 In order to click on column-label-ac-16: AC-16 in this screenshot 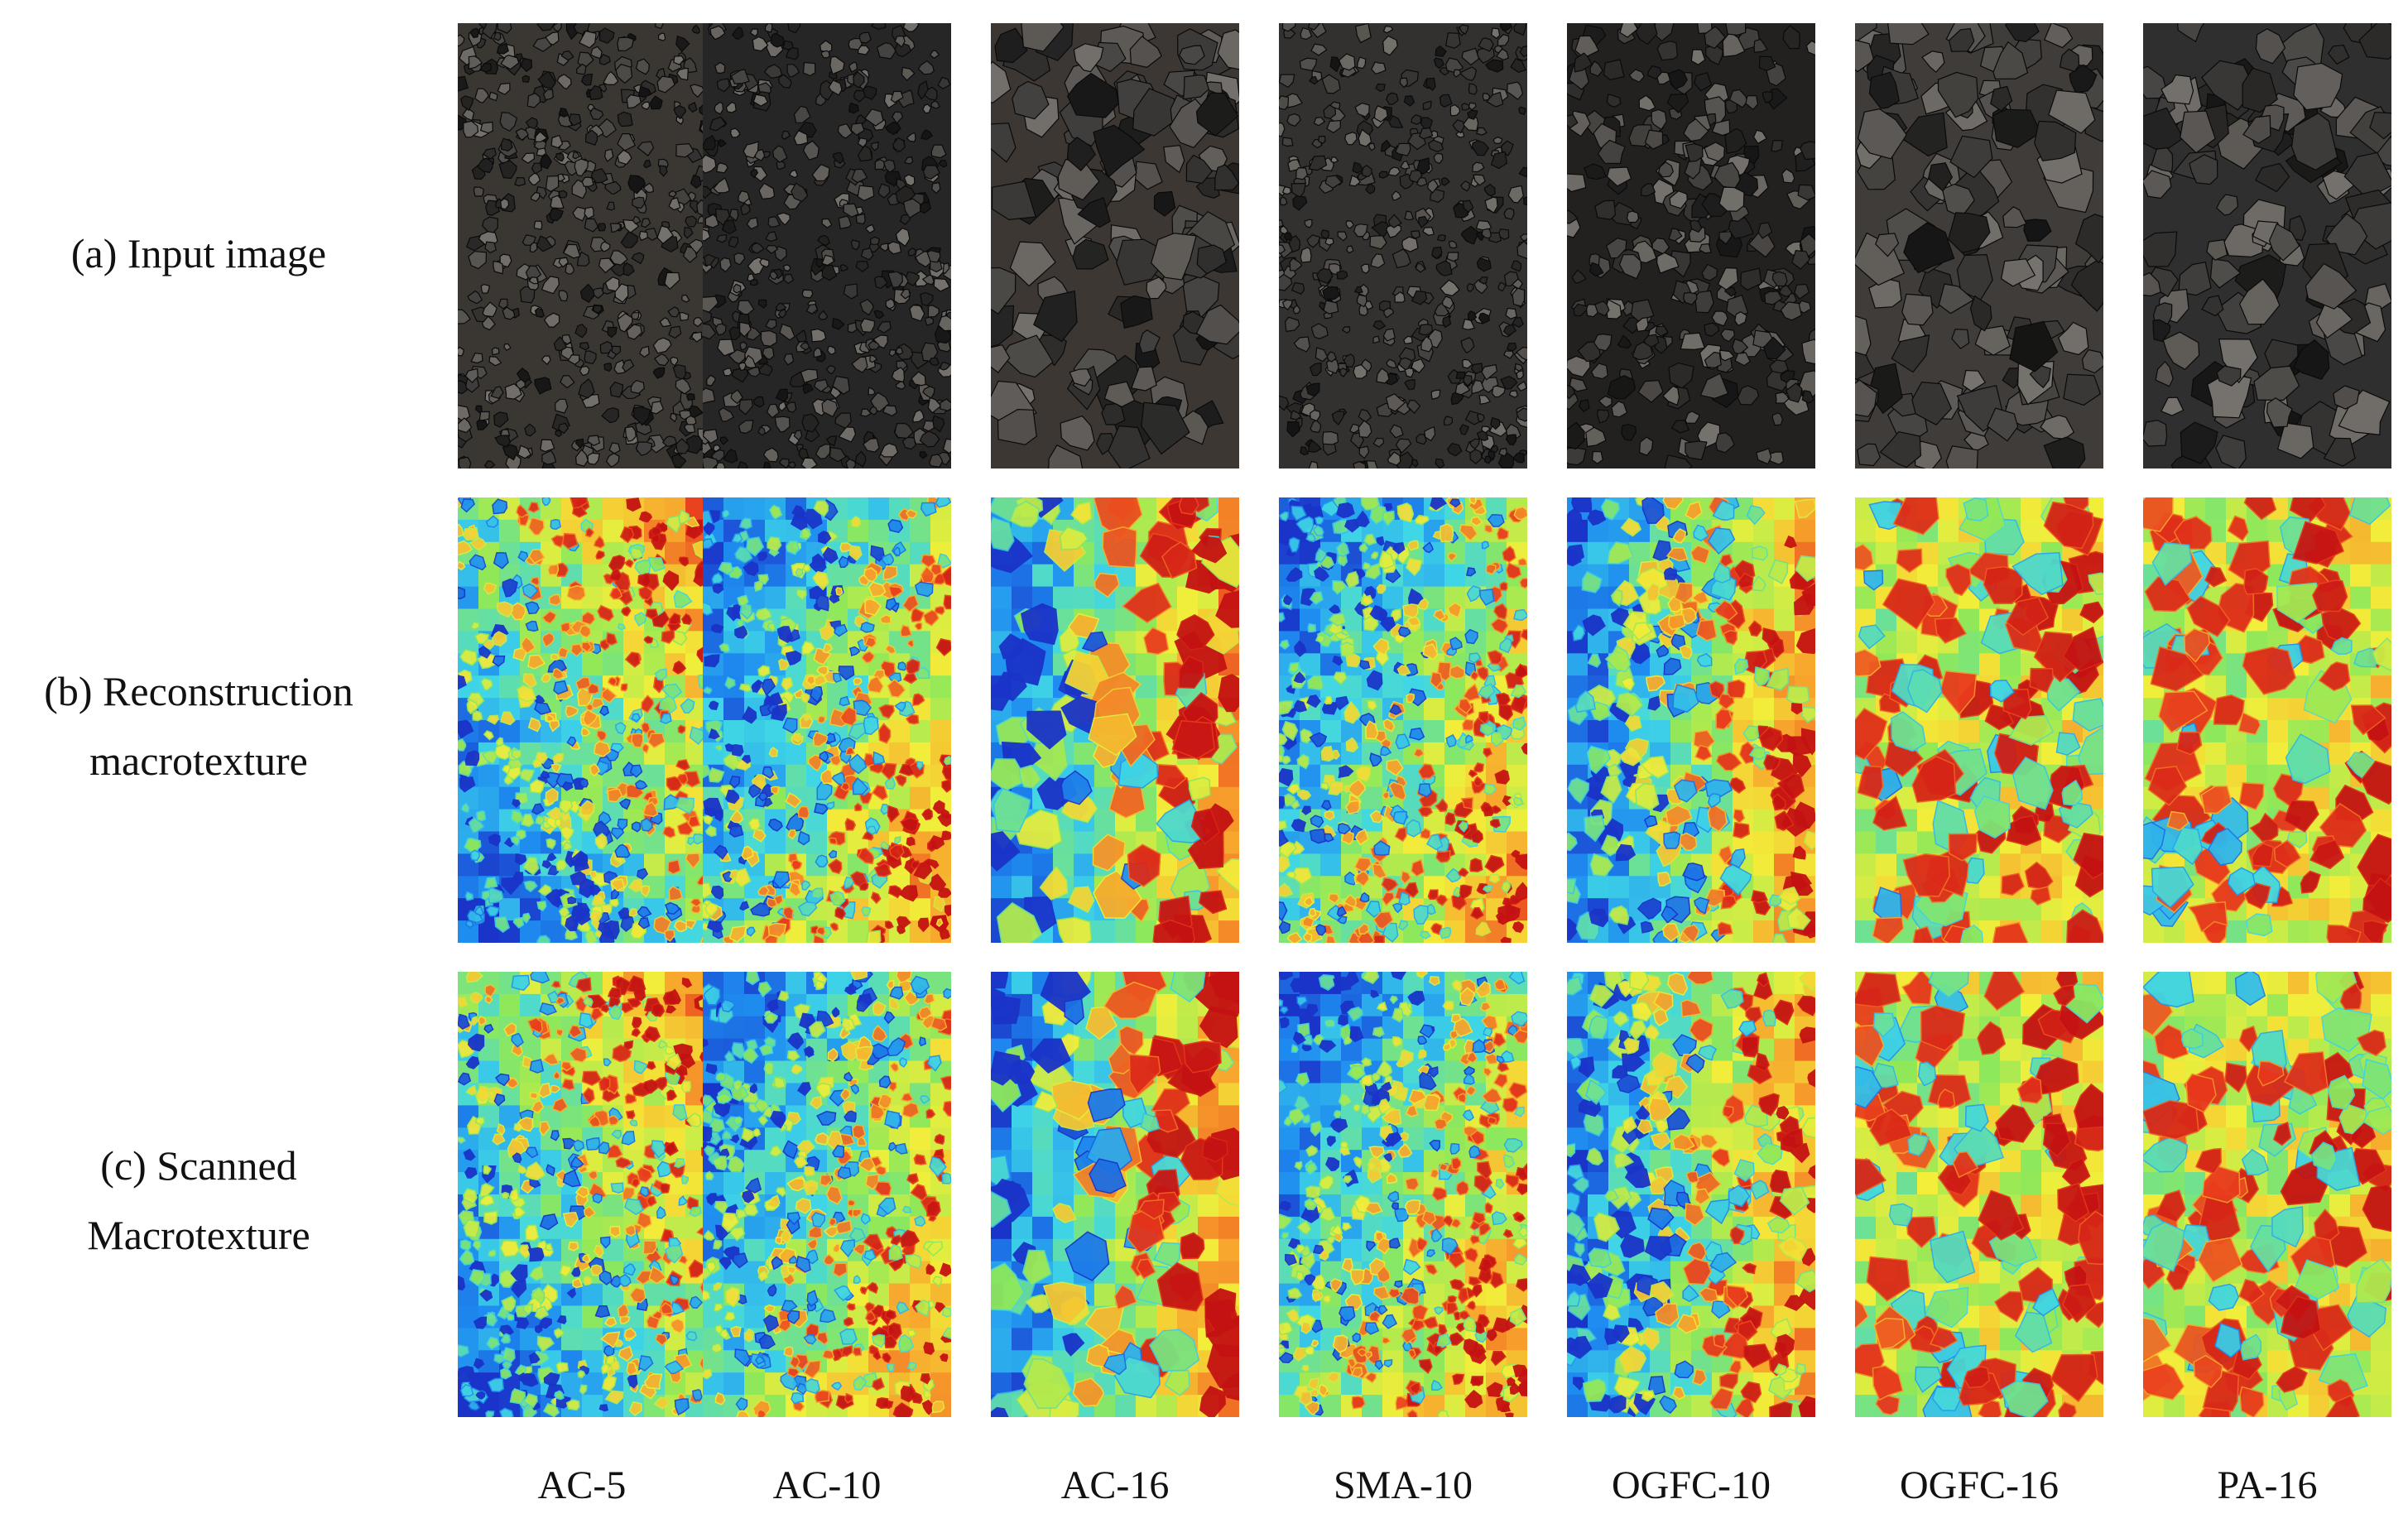, I will do `click(1115, 1485)`.